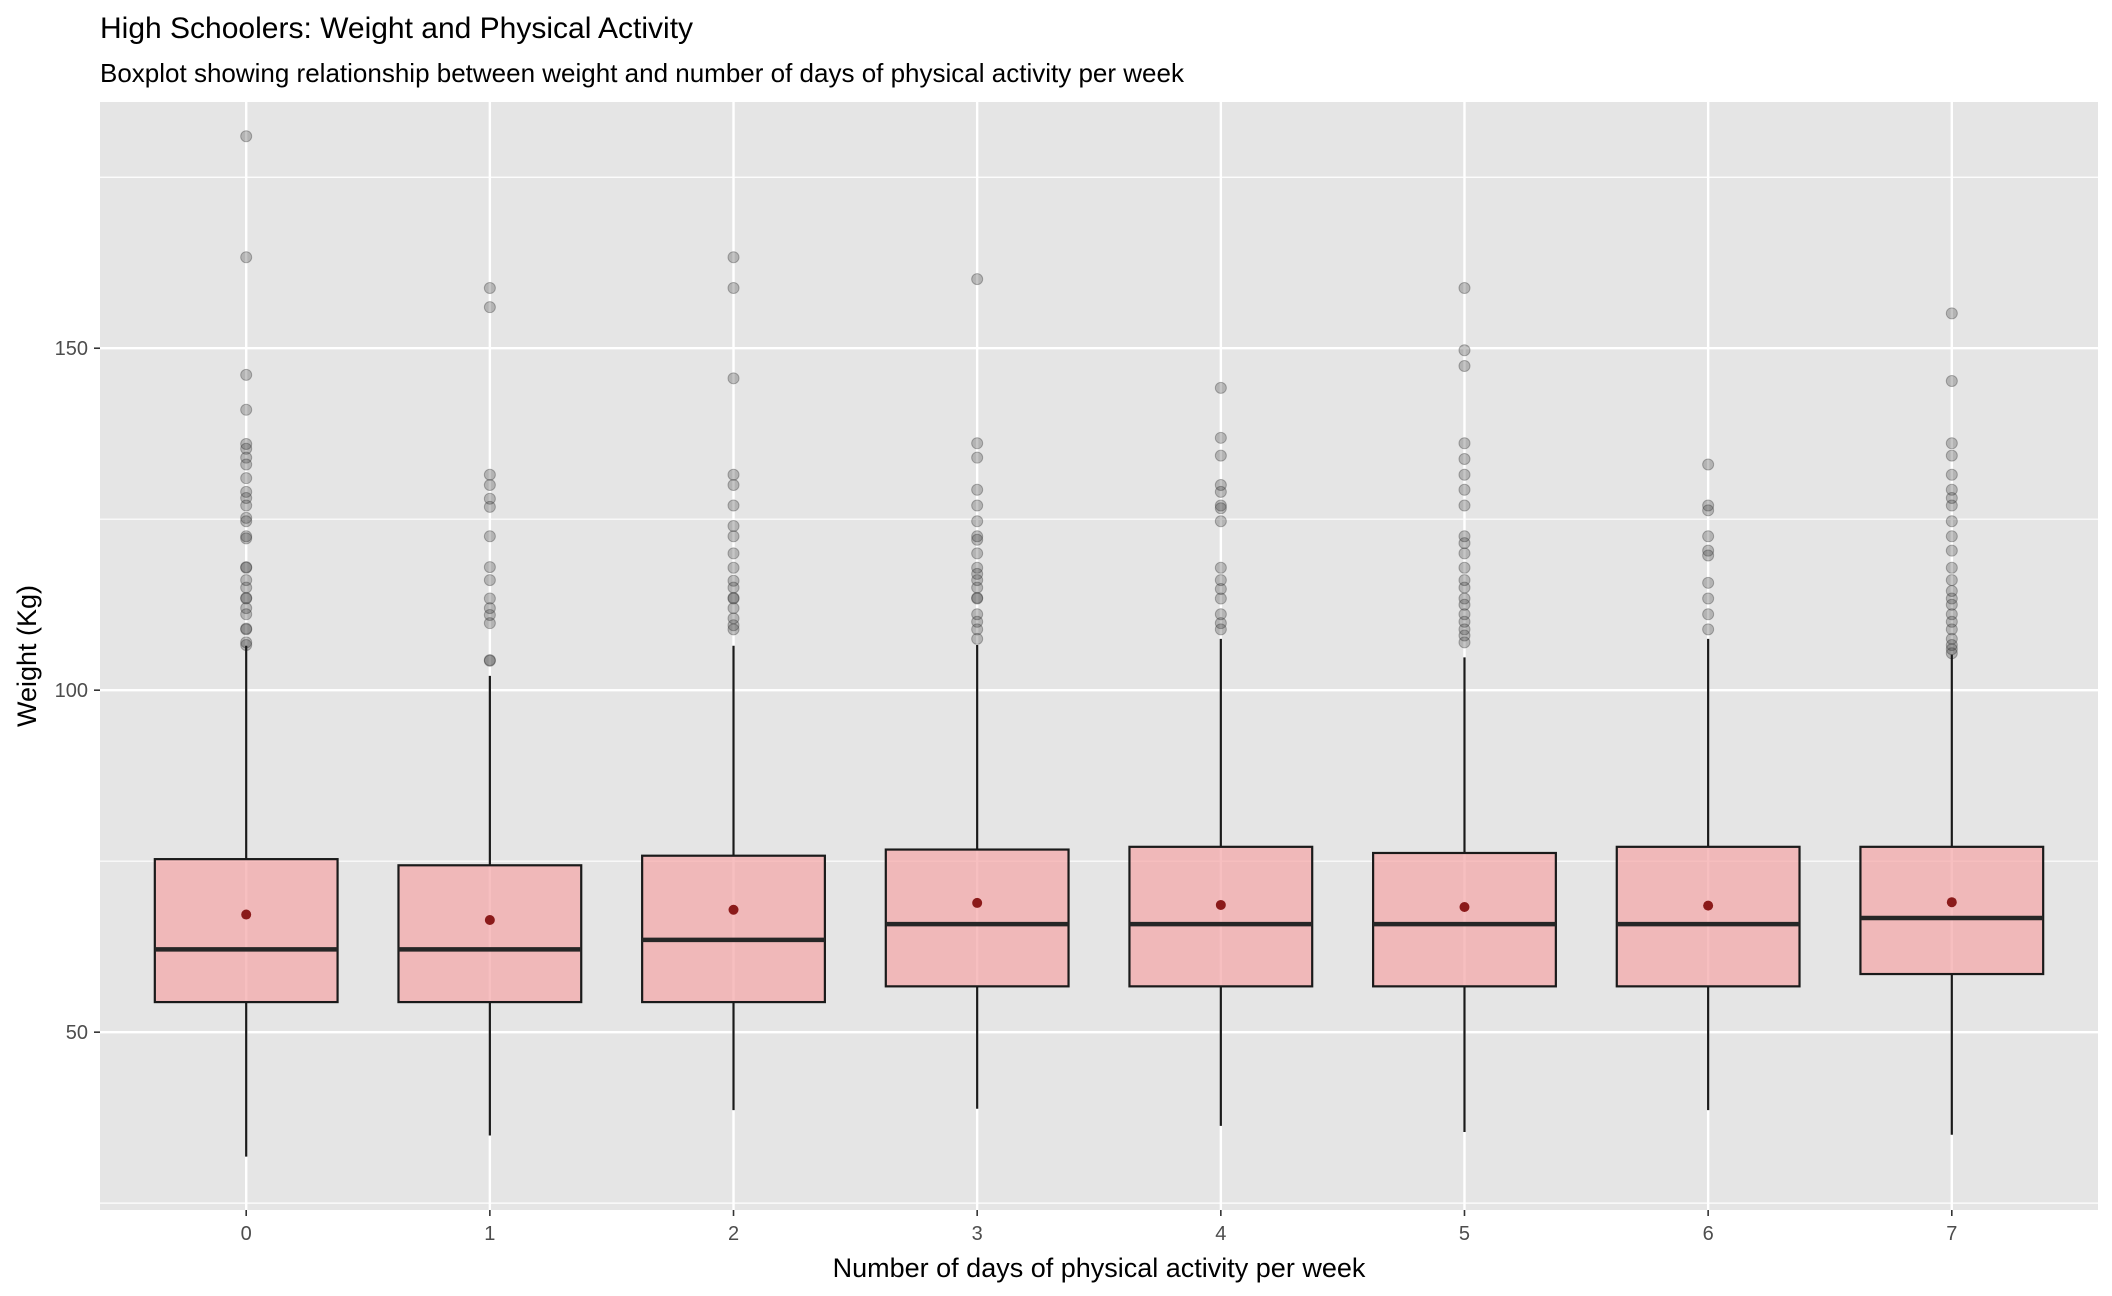  I want to click on x-tick-label: 6, so click(1708, 1234).